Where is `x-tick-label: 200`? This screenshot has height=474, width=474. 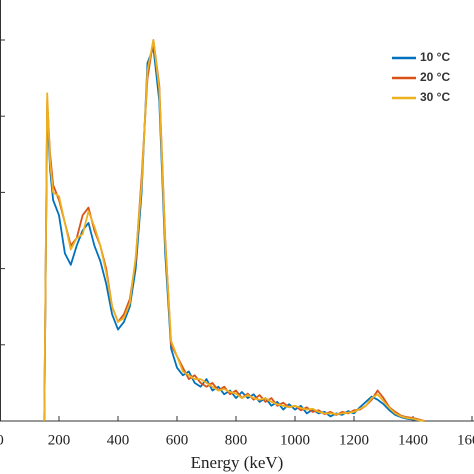 x-tick-label: 200 is located at coordinates (59, 440).